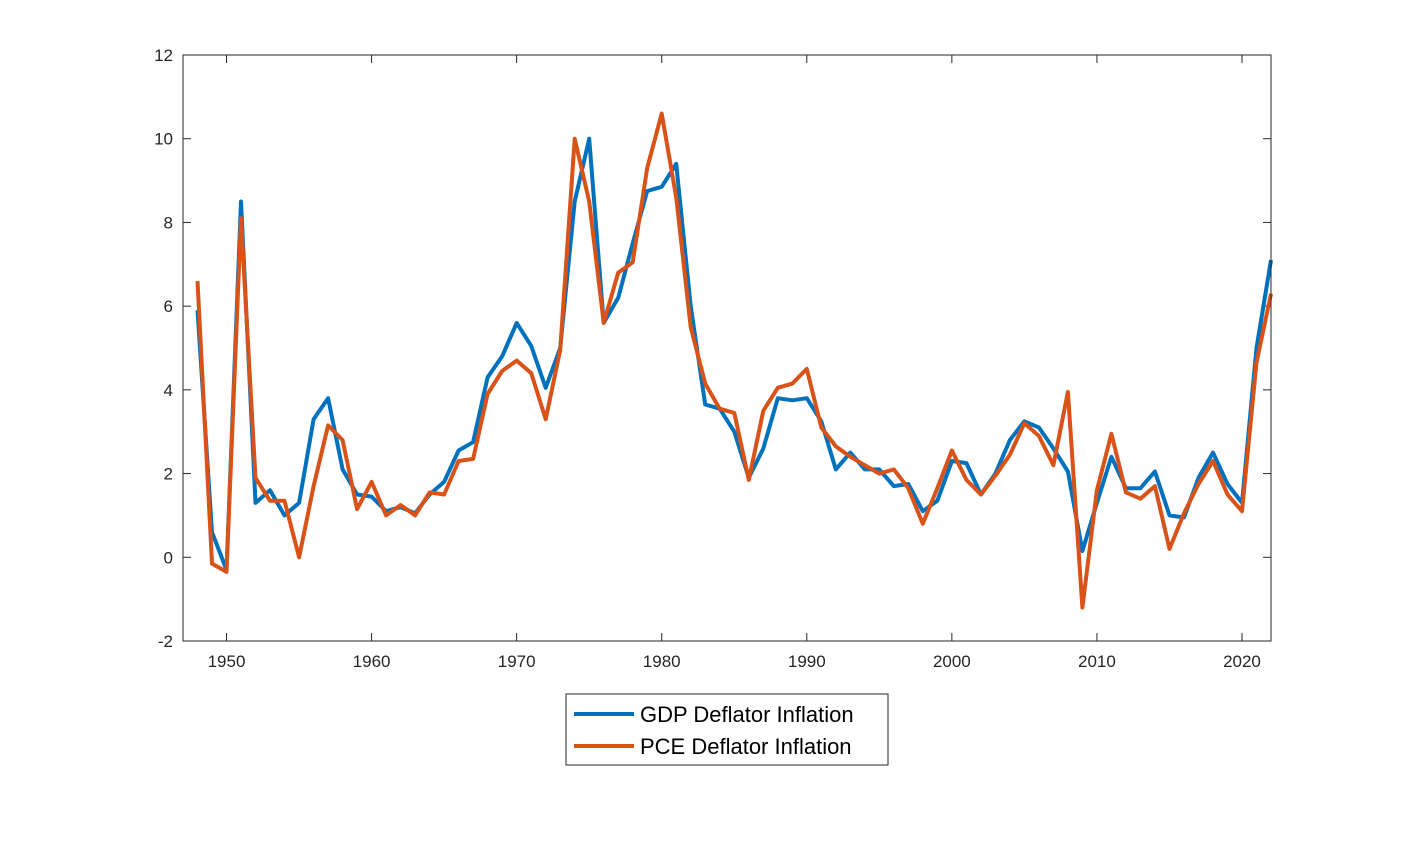 Image resolution: width=1406 pixels, height=844 pixels. I want to click on x-tick-label: 1960, so click(372, 661).